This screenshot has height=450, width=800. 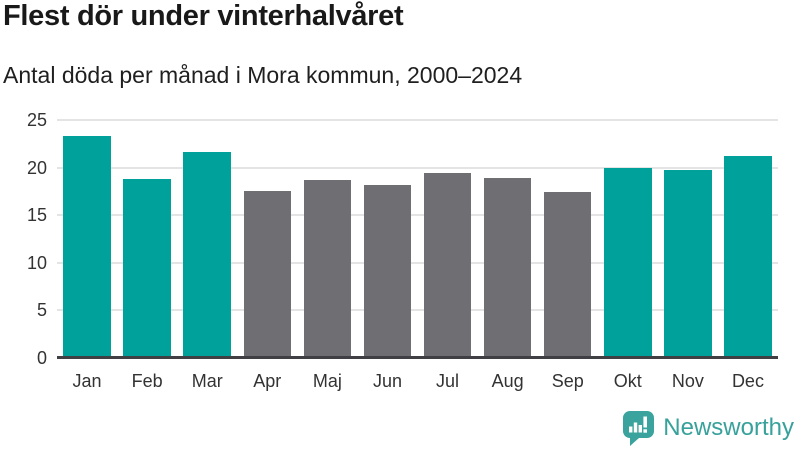 I want to click on chart-title: Flest dör under vinterhalvåret, so click(x=203, y=16).